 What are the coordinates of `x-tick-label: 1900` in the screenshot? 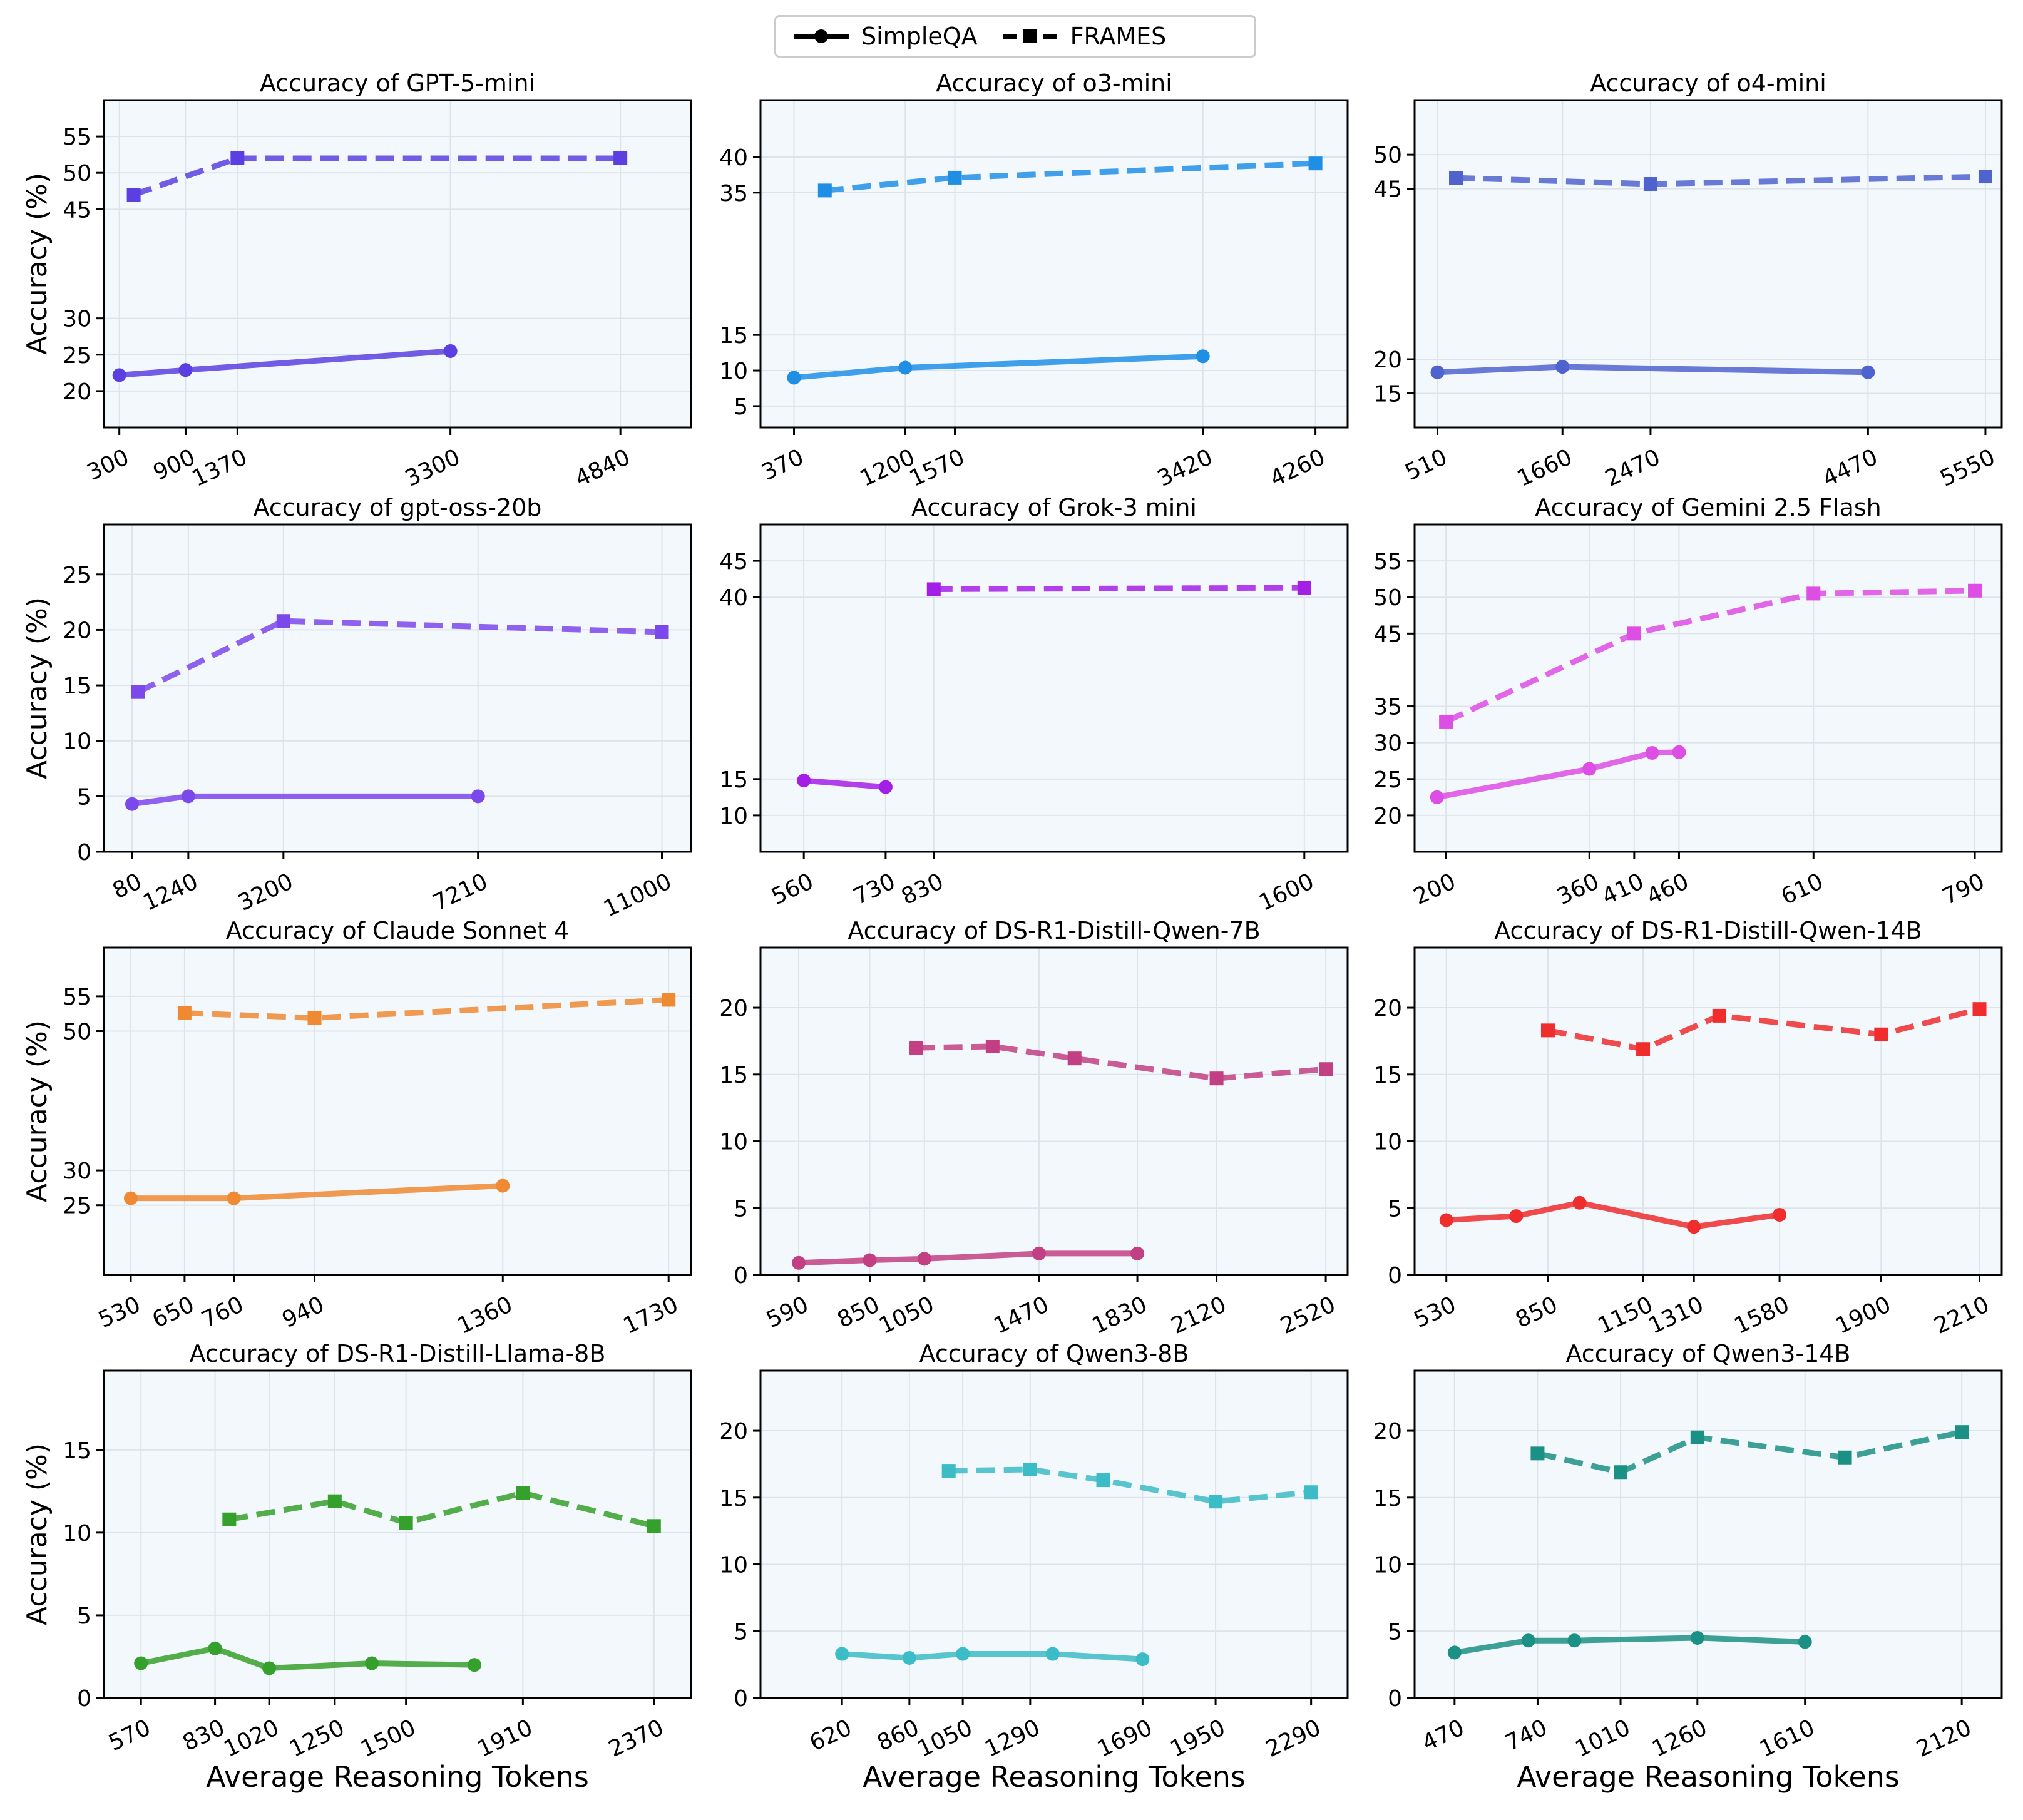 It's located at (1864, 1315).